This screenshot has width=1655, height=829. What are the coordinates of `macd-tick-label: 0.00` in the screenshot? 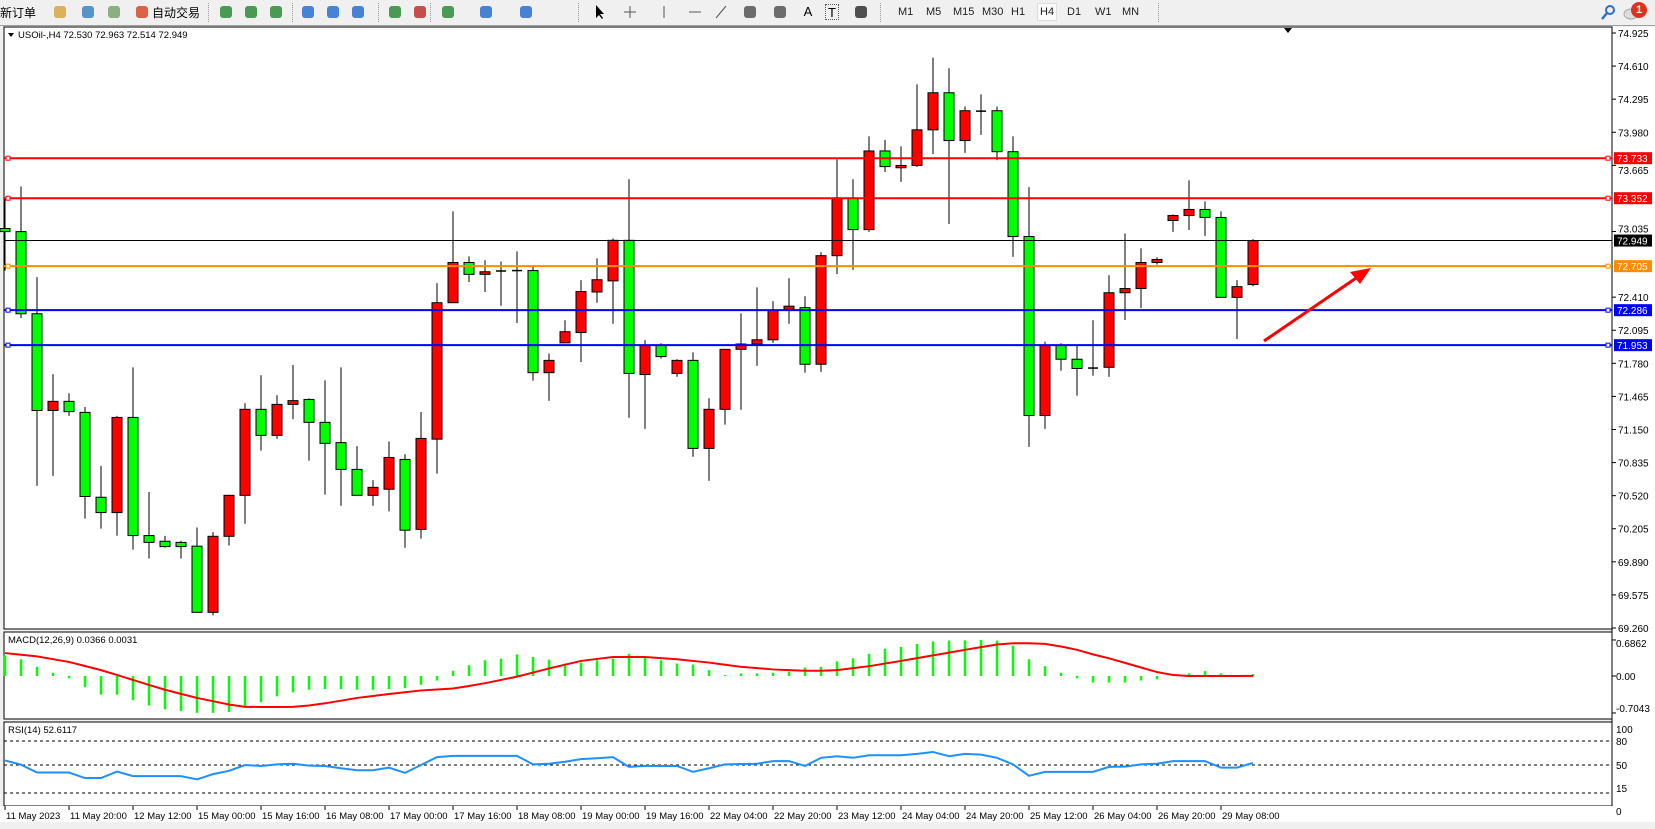 It's located at (1626, 677).